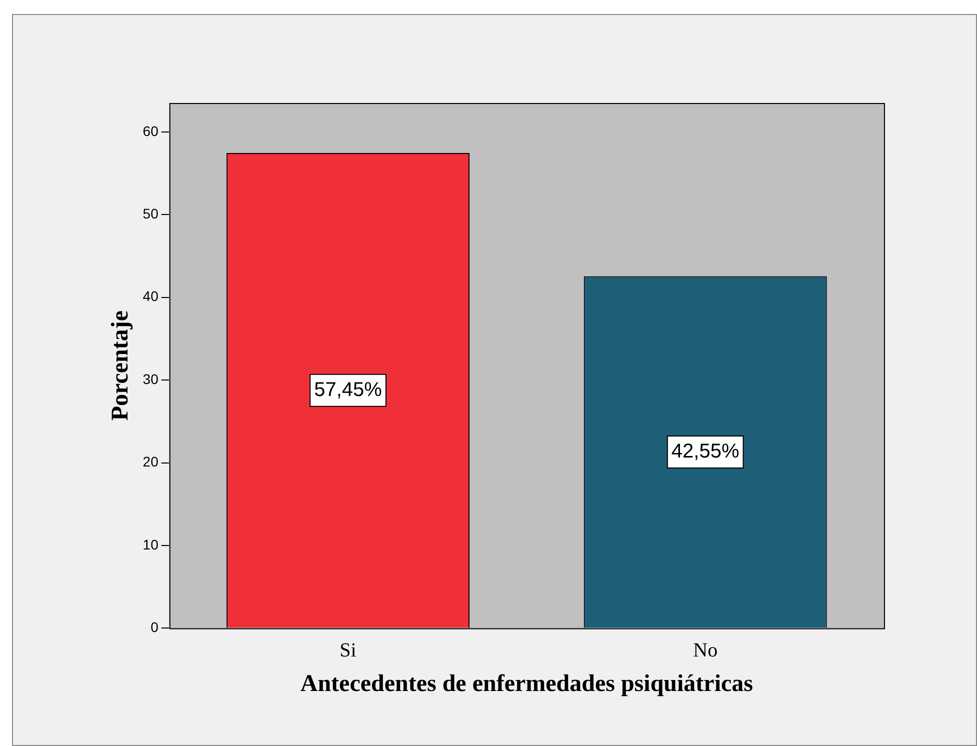 This screenshot has height=746, width=977. I want to click on y-axis-title: Porcentaje, so click(121, 365).